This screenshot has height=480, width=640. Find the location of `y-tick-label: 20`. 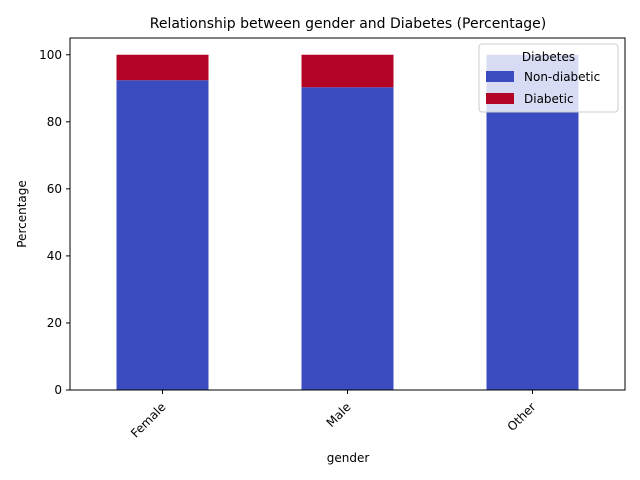

y-tick-label: 20 is located at coordinates (54, 323).